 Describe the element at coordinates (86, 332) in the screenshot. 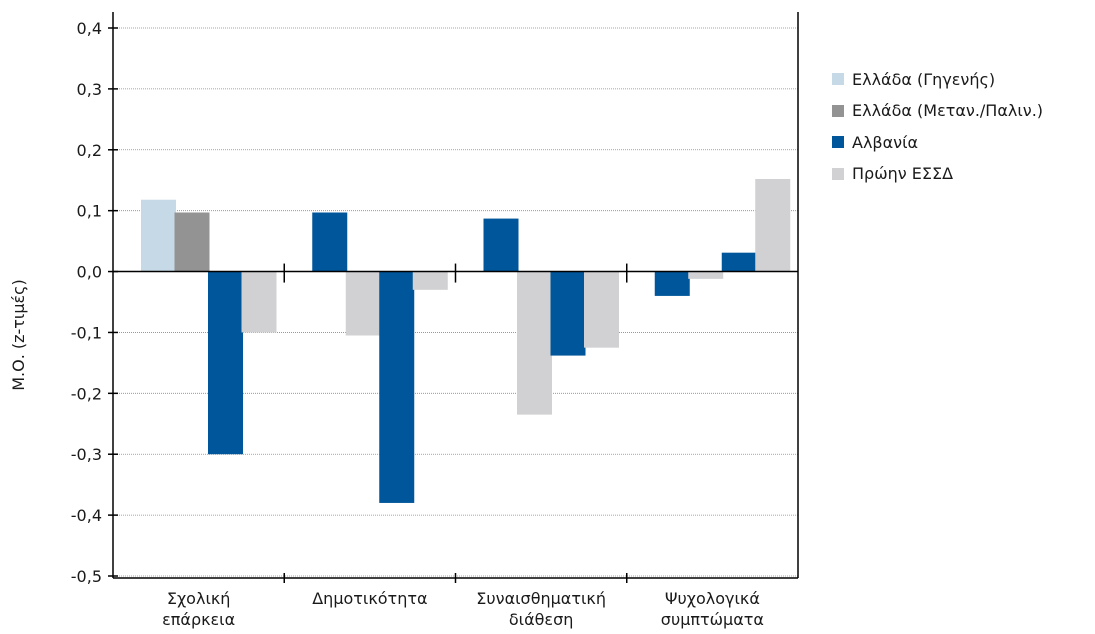

I see `y-tick-label: -0,1` at that location.